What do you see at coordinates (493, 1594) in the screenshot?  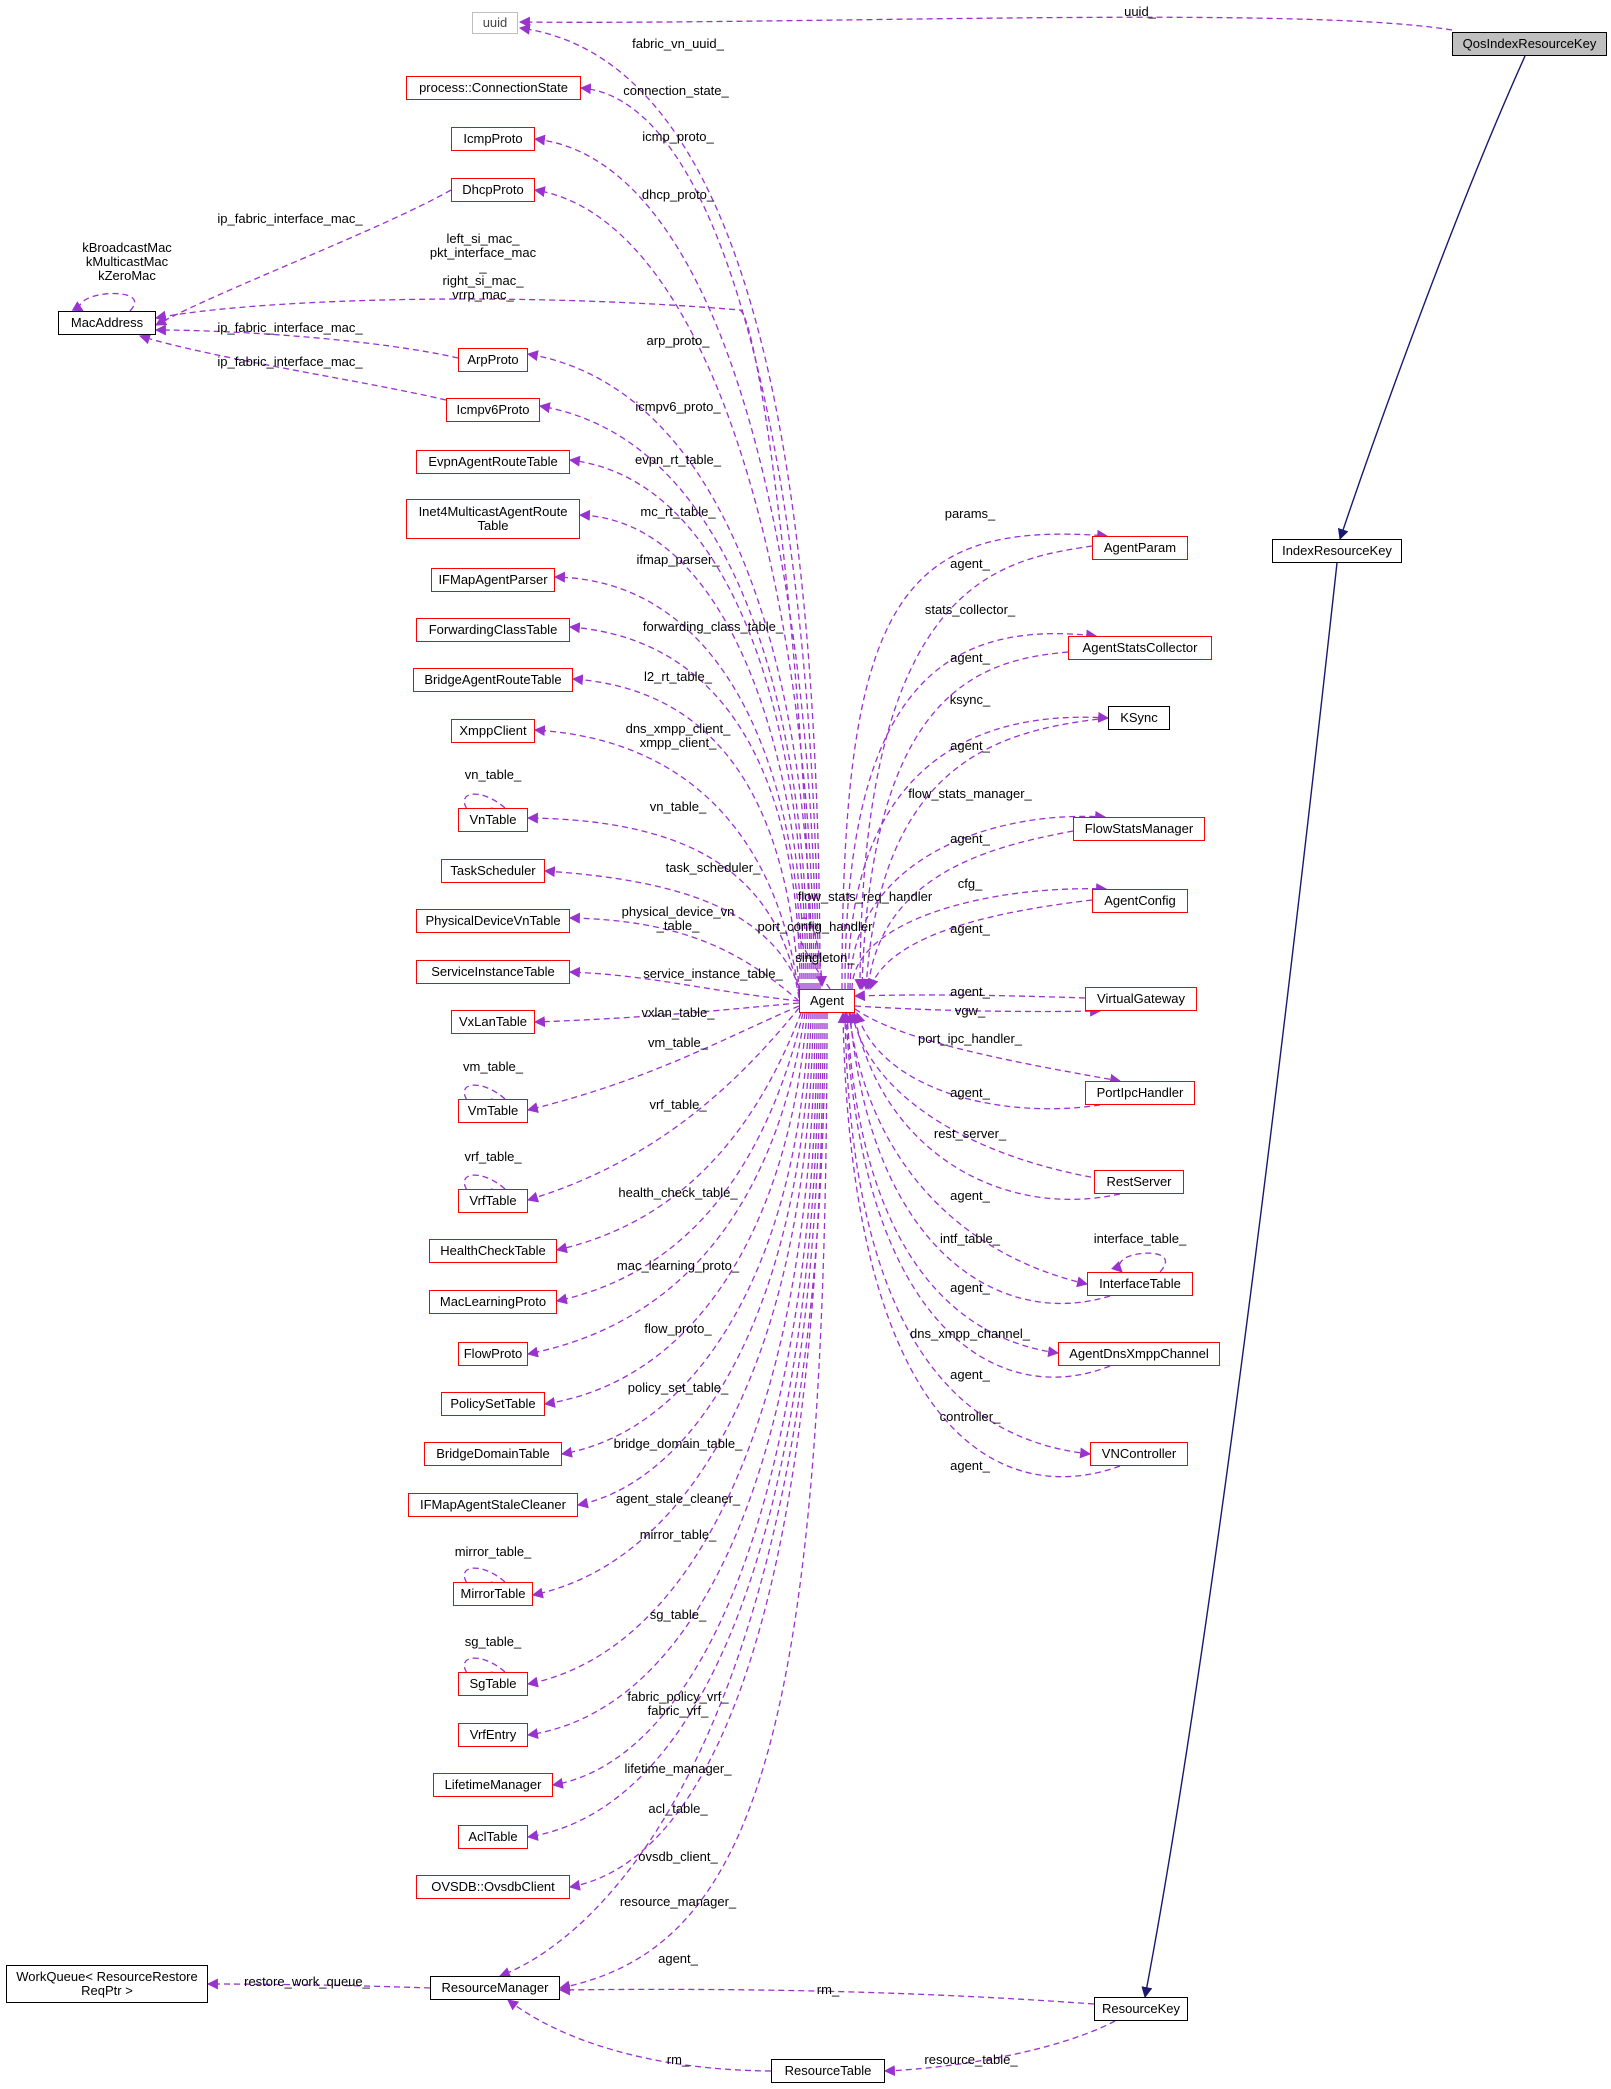 I see `class-node-mirror-table: MirrorTable` at bounding box center [493, 1594].